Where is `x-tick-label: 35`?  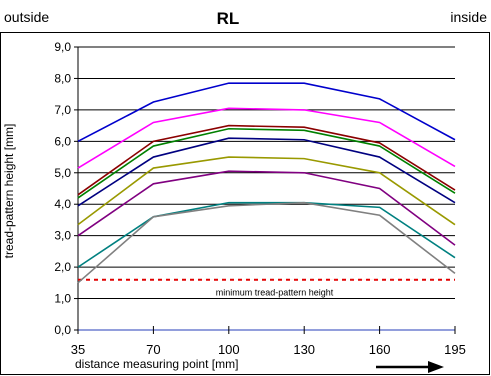 x-tick-label: 35 is located at coordinates (78, 349).